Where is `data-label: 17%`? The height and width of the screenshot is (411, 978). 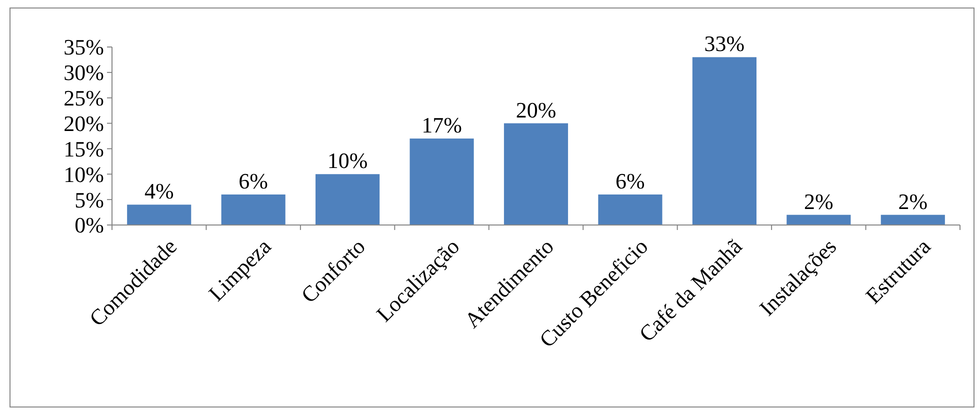 data-label: 17% is located at coordinates (442, 125).